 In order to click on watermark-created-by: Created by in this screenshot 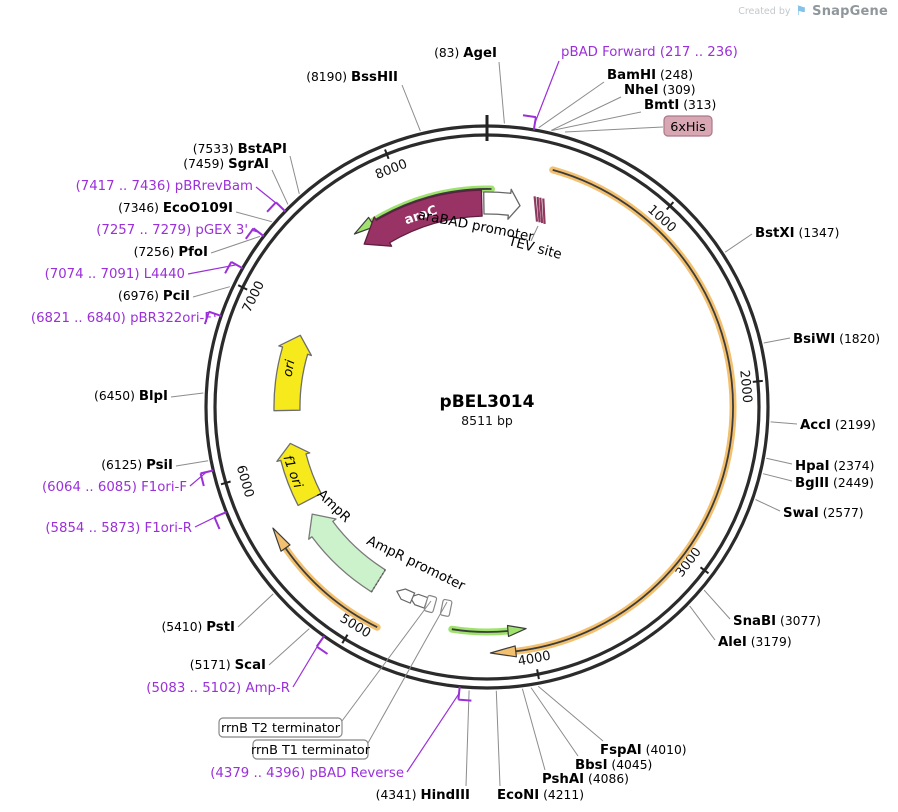, I will do `click(764, 11)`.